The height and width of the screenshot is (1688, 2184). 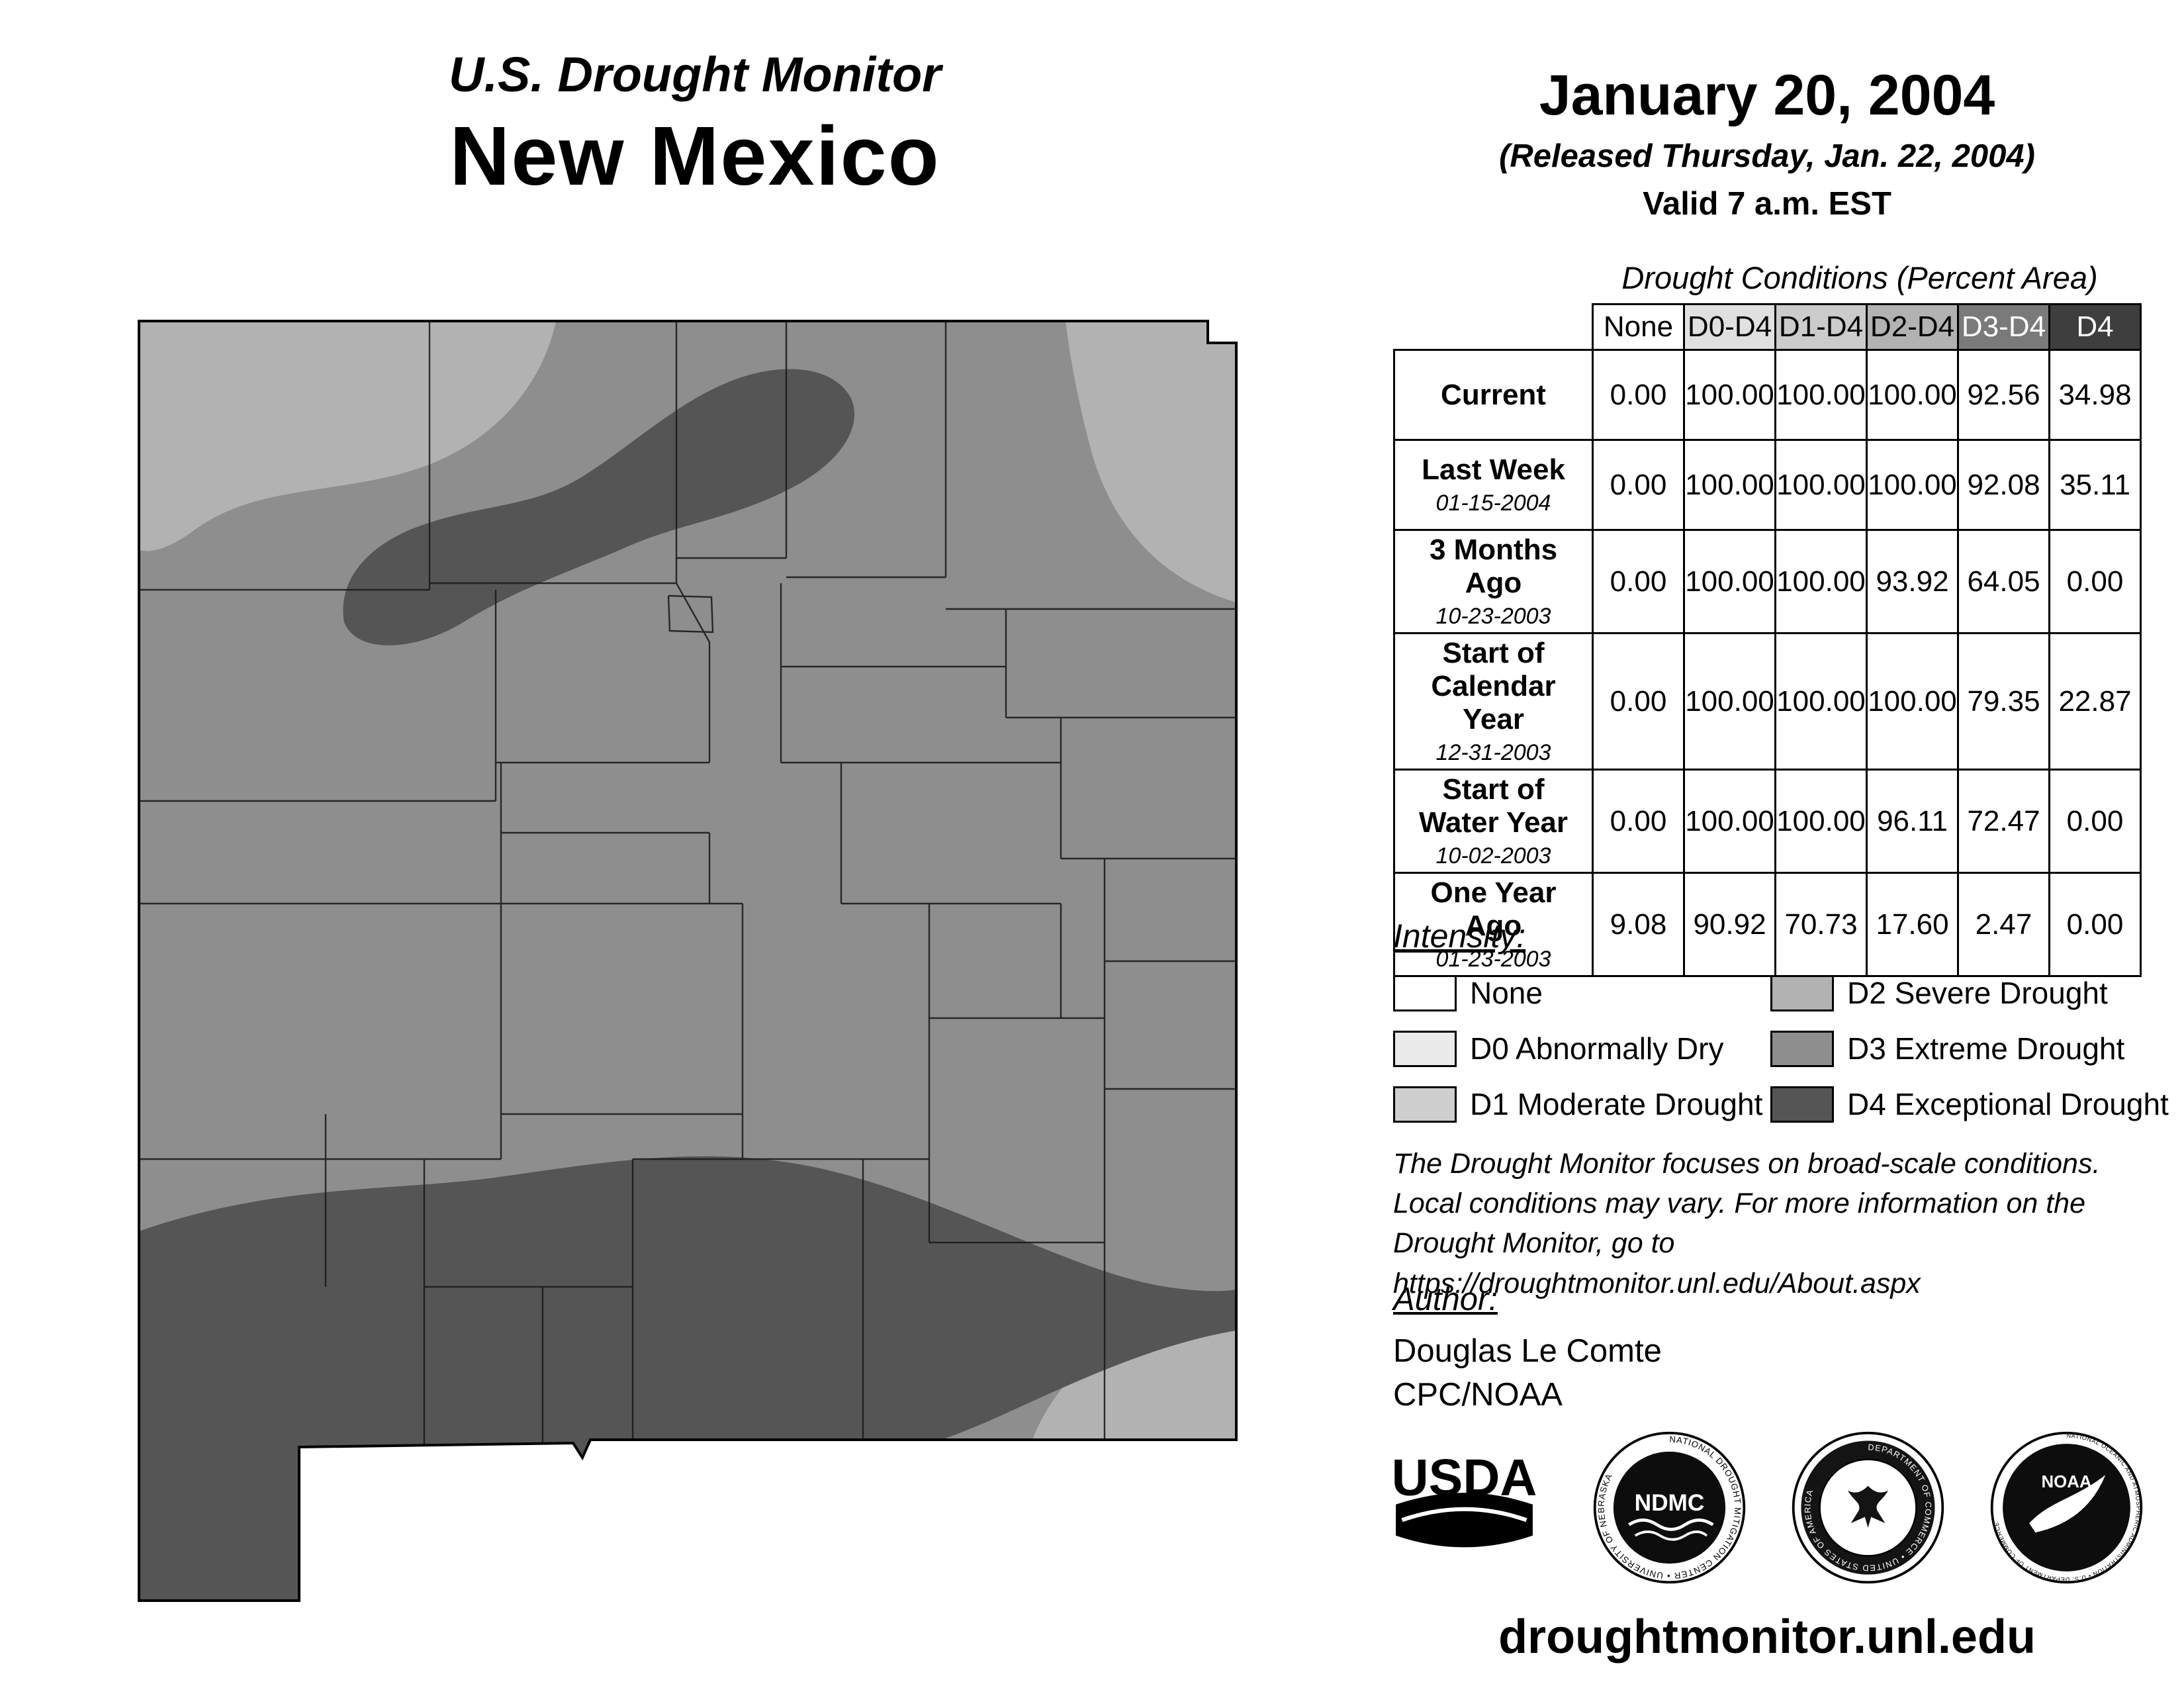 I want to click on row-label: Last Week 01-15-2004, so click(x=1493, y=485).